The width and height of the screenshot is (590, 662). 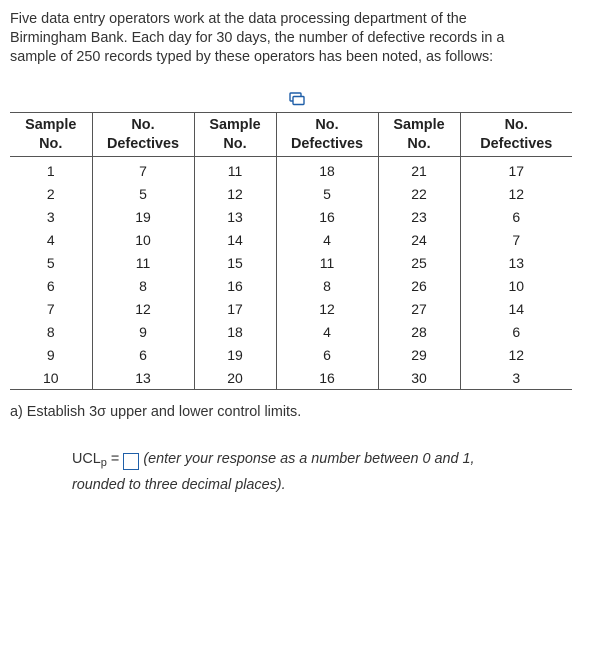 What do you see at coordinates (419, 308) in the screenshot?
I see `cell-sample-no: 27` at bounding box center [419, 308].